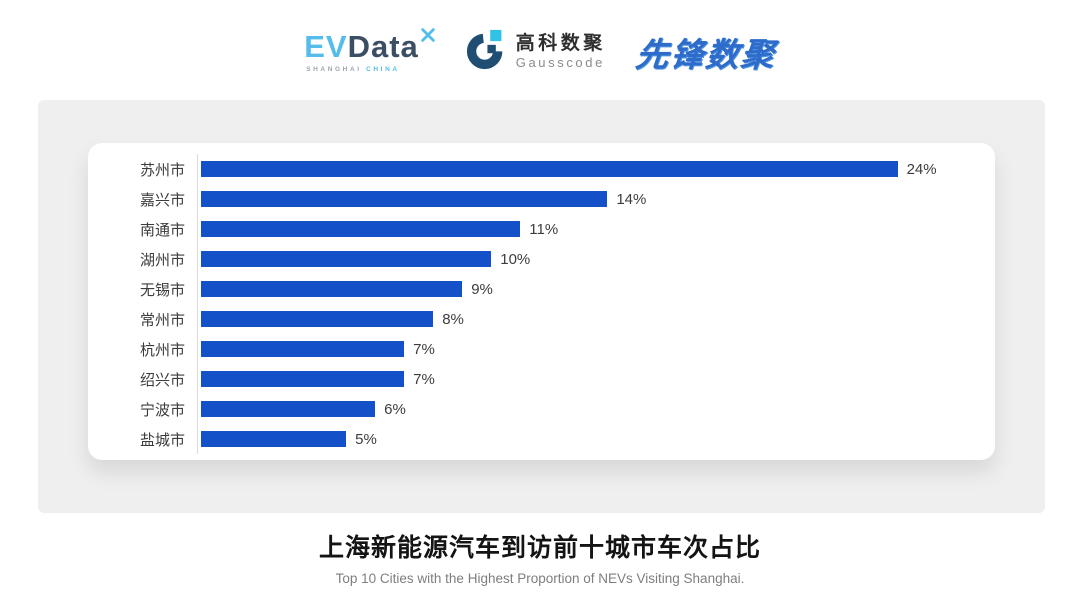  I want to click on evdata-china-text: CHINA, so click(383, 69).